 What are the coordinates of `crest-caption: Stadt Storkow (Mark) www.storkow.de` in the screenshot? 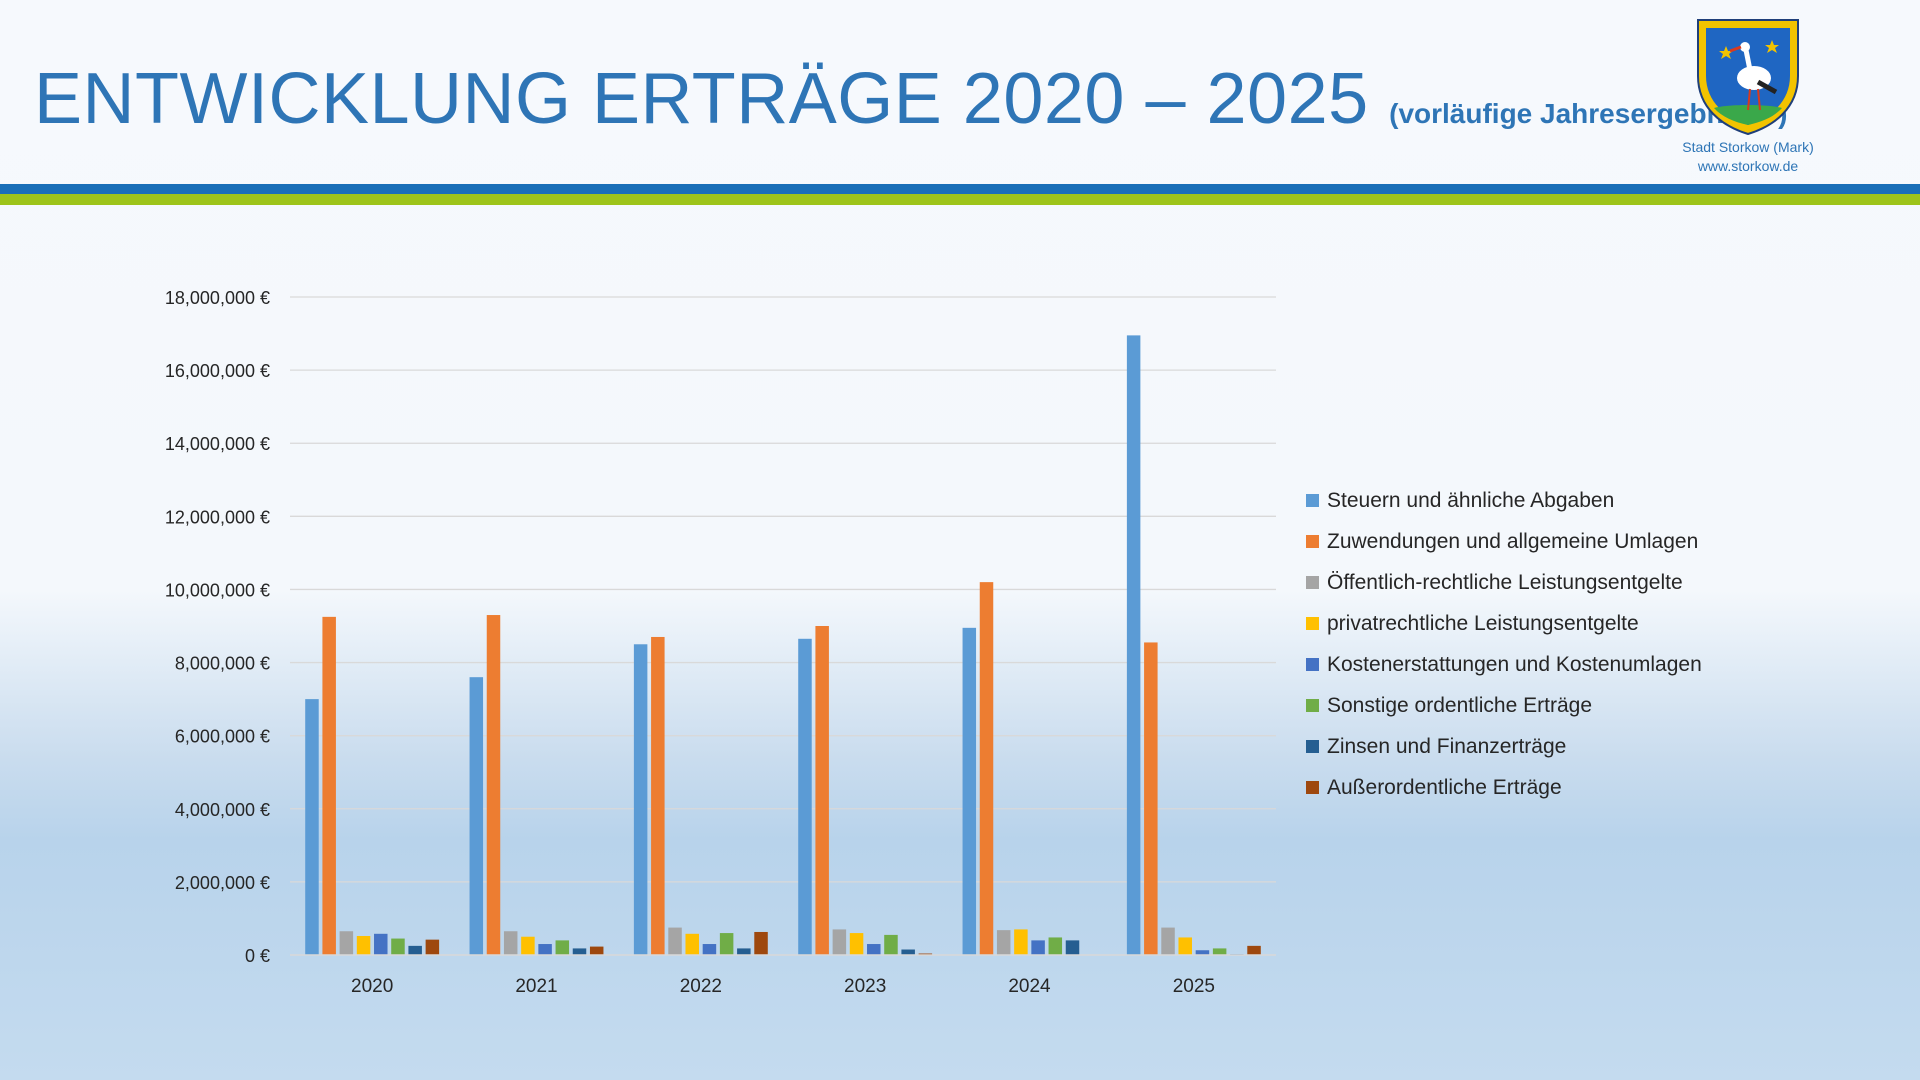 It's located at (1748, 157).